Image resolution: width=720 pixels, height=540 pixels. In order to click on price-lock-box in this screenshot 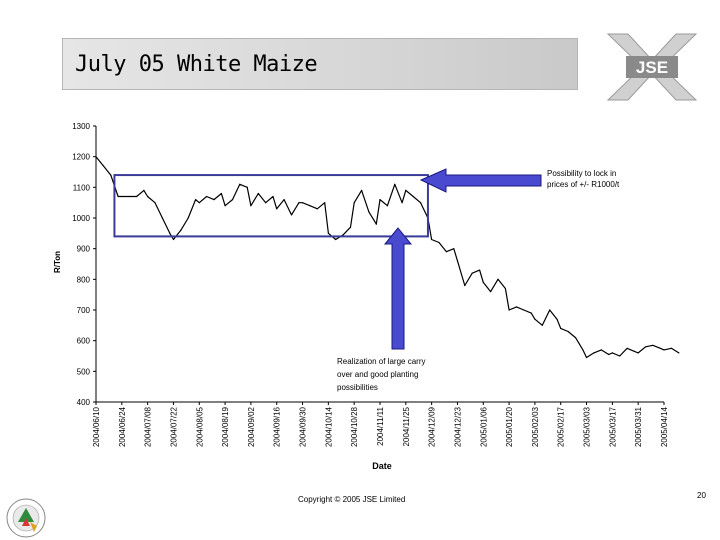, I will do `click(271, 206)`.